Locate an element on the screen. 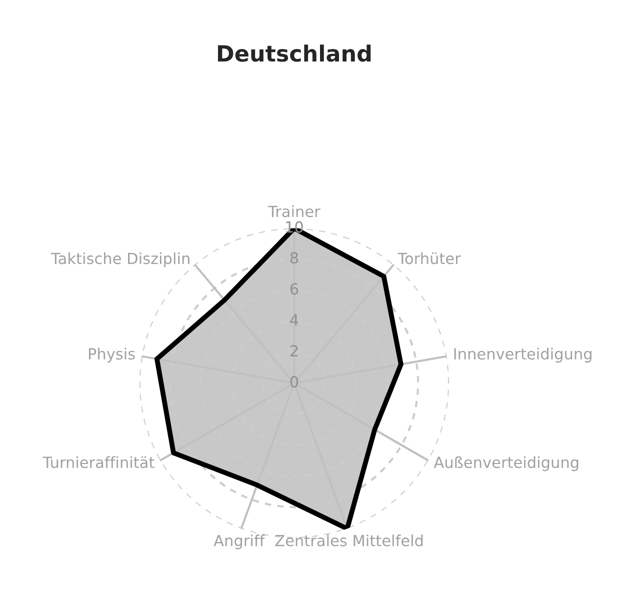 The image size is (622, 615). spoke-label: Physis is located at coordinates (111, 355).